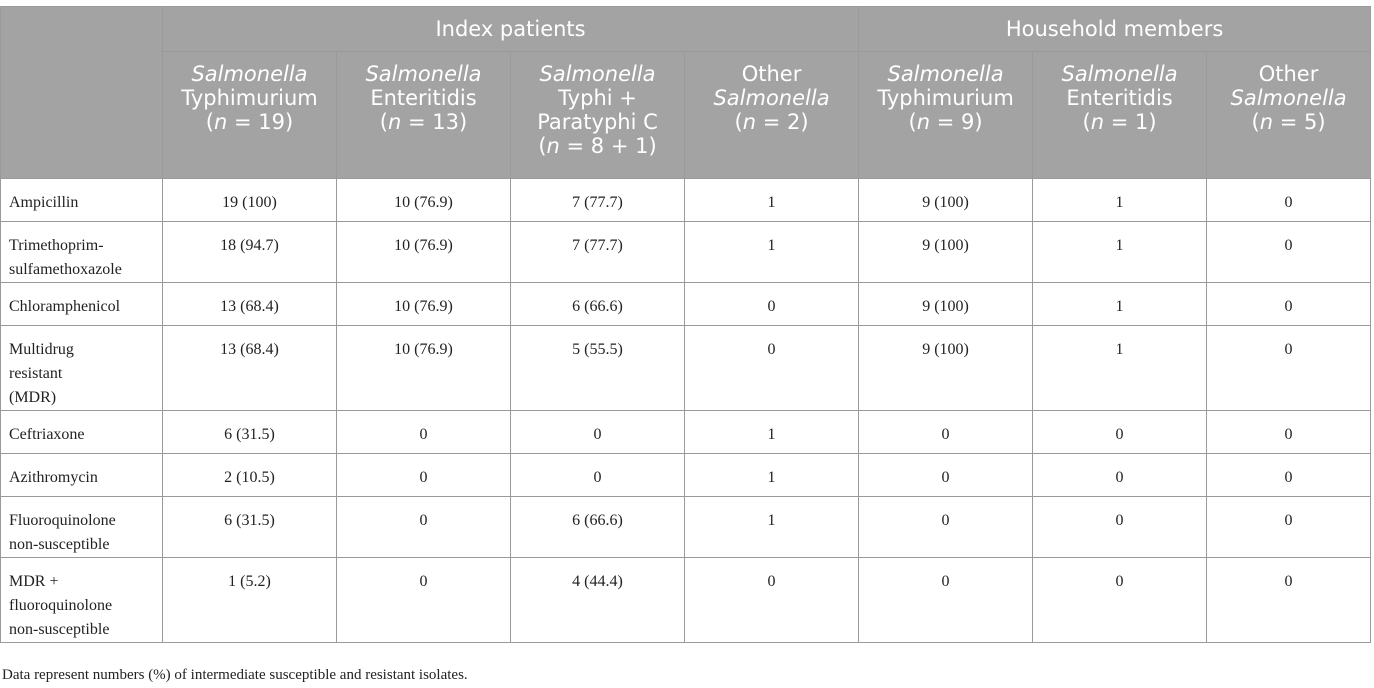  What do you see at coordinates (510, 29) in the screenshot?
I see `group-header-index-patients: Index patients` at bounding box center [510, 29].